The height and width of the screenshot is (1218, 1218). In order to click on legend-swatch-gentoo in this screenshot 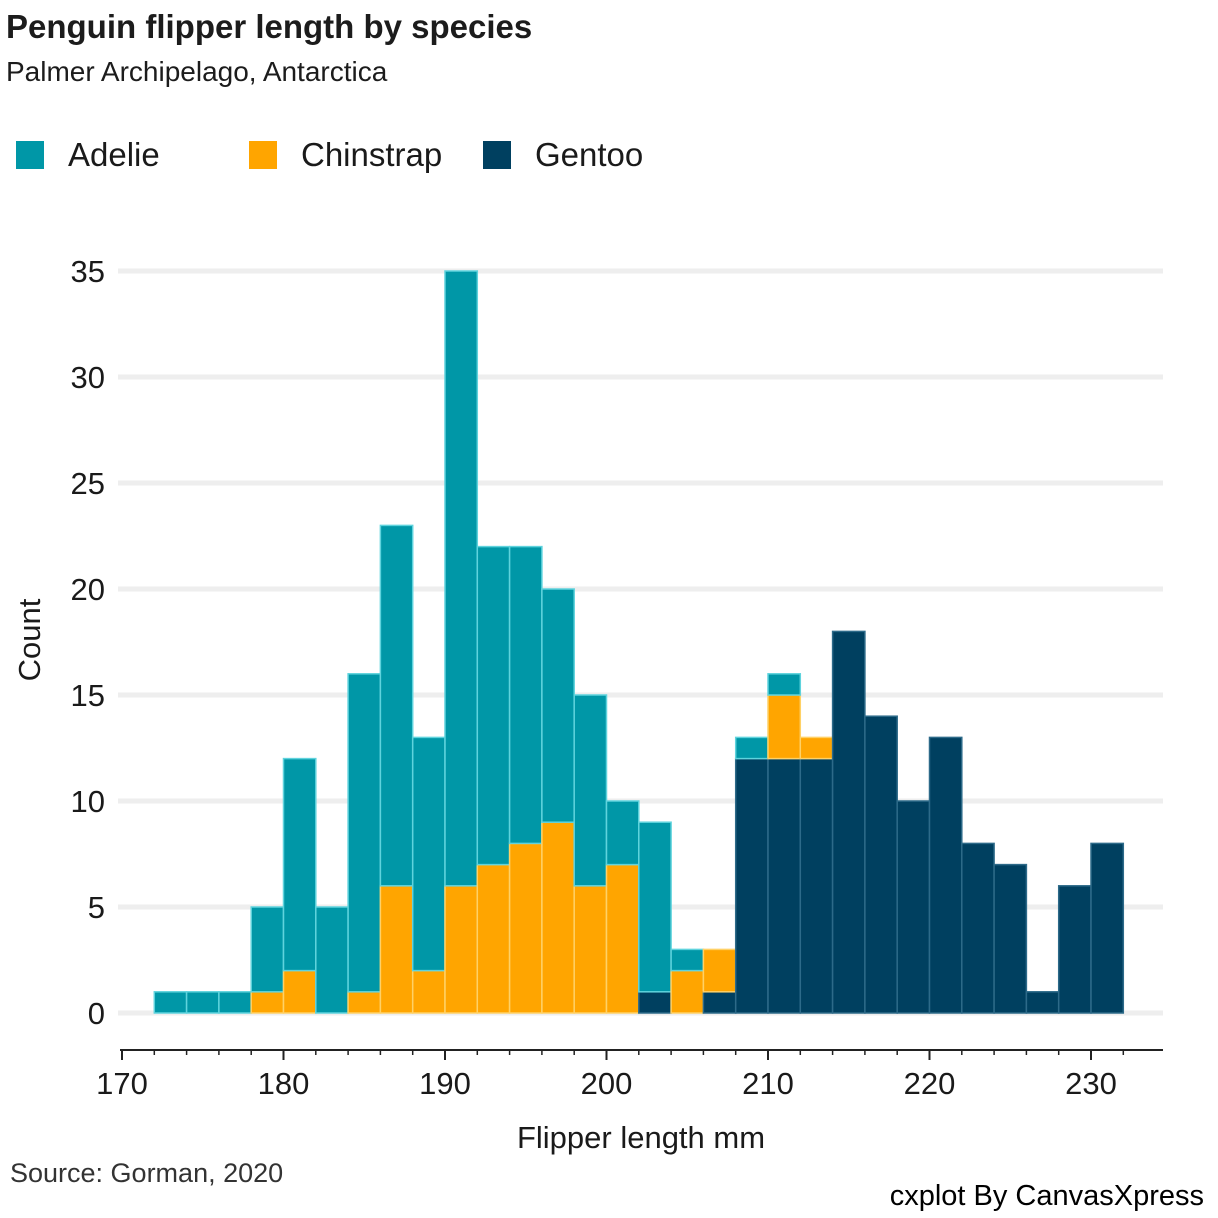, I will do `click(497, 155)`.